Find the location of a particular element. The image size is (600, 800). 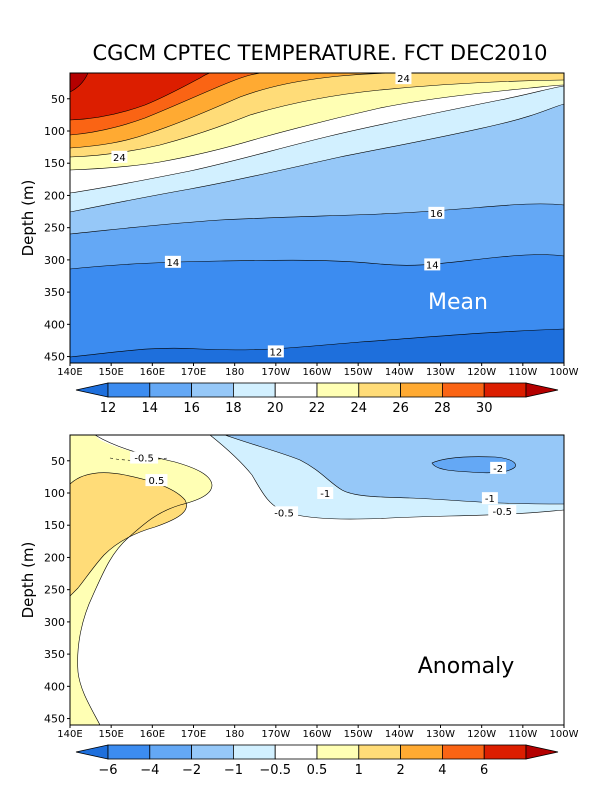

mean-y-axis: 50 100 150 200 250 300 350 400 450 is located at coordinates (57, 228).